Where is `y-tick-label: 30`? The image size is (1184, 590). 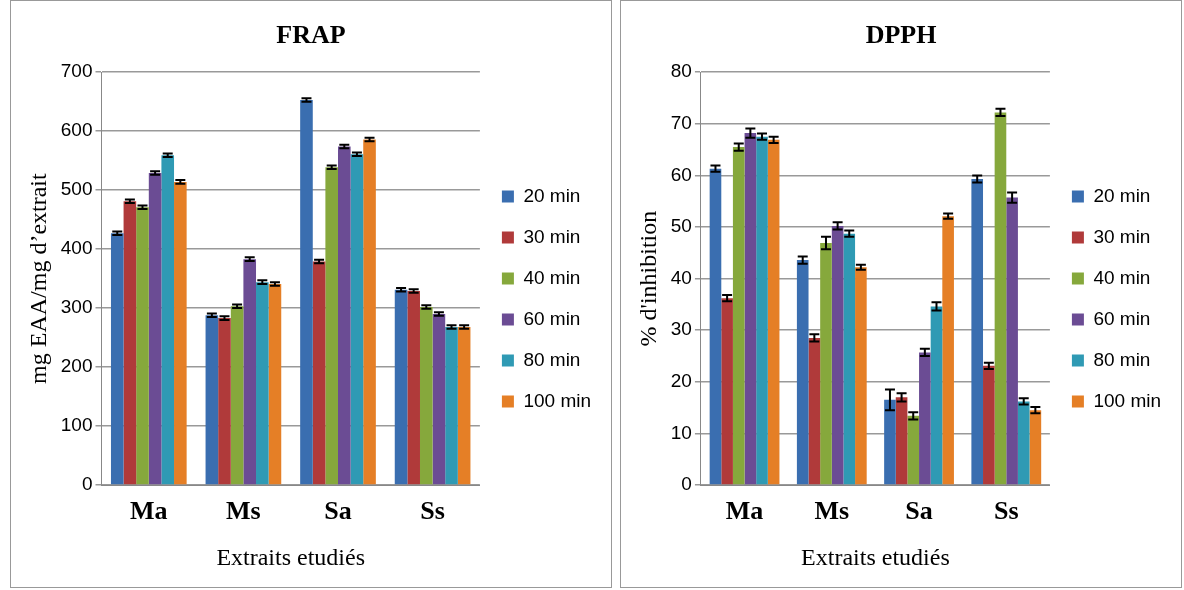
y-tick-label: 30 is located at coordinates (681, 329).